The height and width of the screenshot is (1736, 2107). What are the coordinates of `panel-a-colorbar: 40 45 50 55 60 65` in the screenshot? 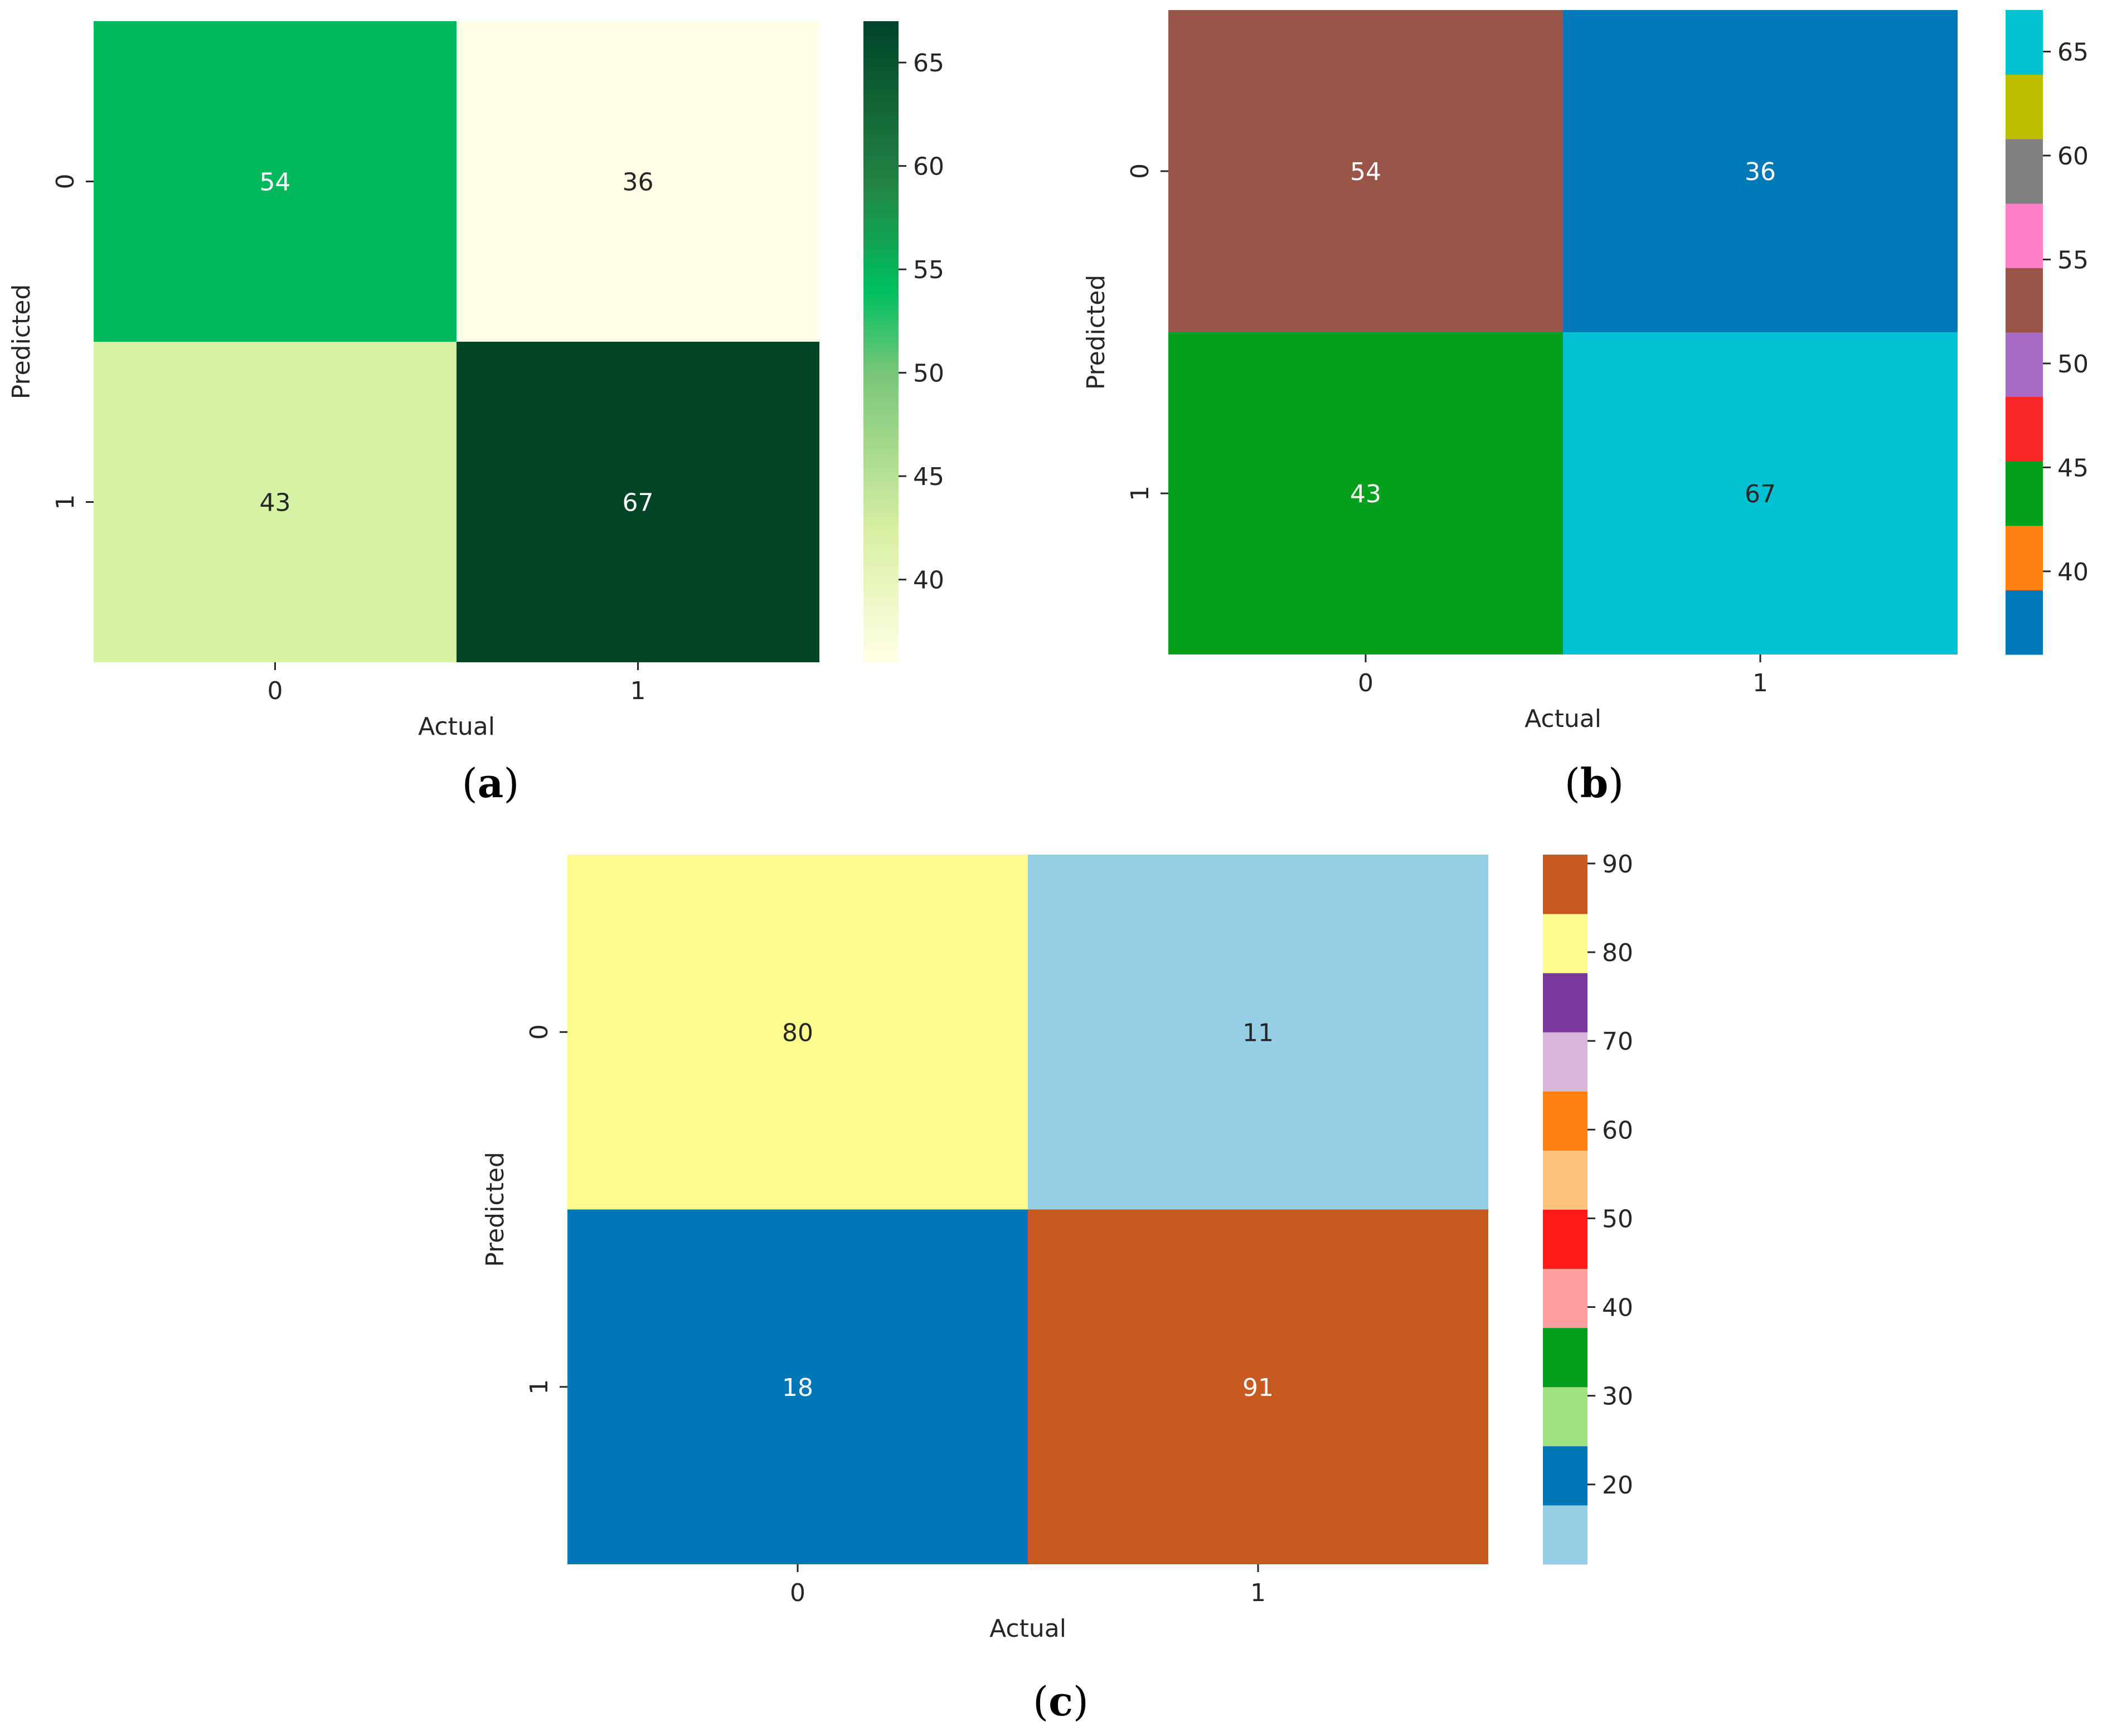 It's located at (904, 342).